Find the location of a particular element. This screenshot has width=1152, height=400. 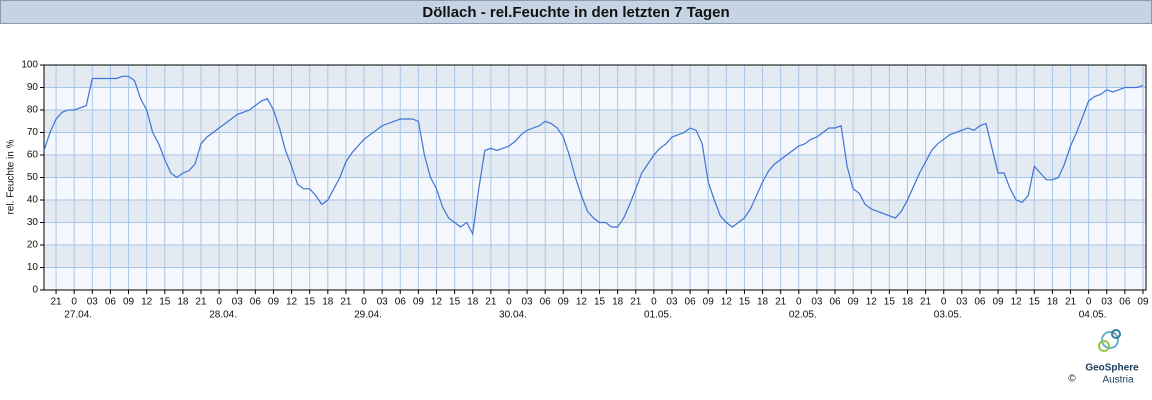

y-tick-label: 50 is located at coordinates (33, 177).